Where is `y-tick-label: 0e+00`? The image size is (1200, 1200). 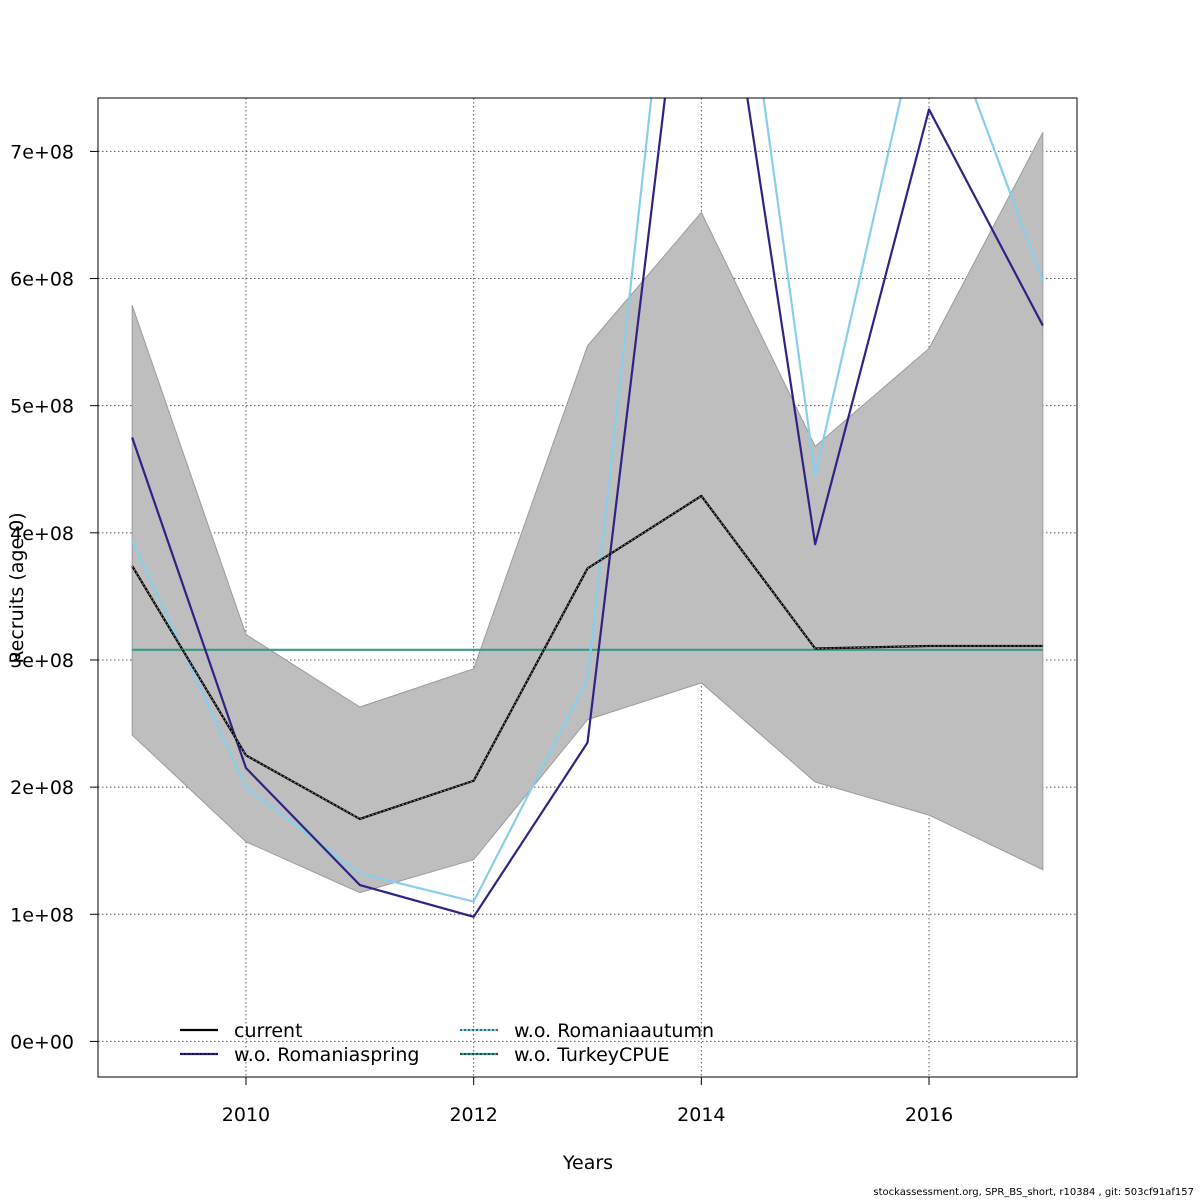 y-tick-label: 0e+00 is located at coordinates (42, 1042).